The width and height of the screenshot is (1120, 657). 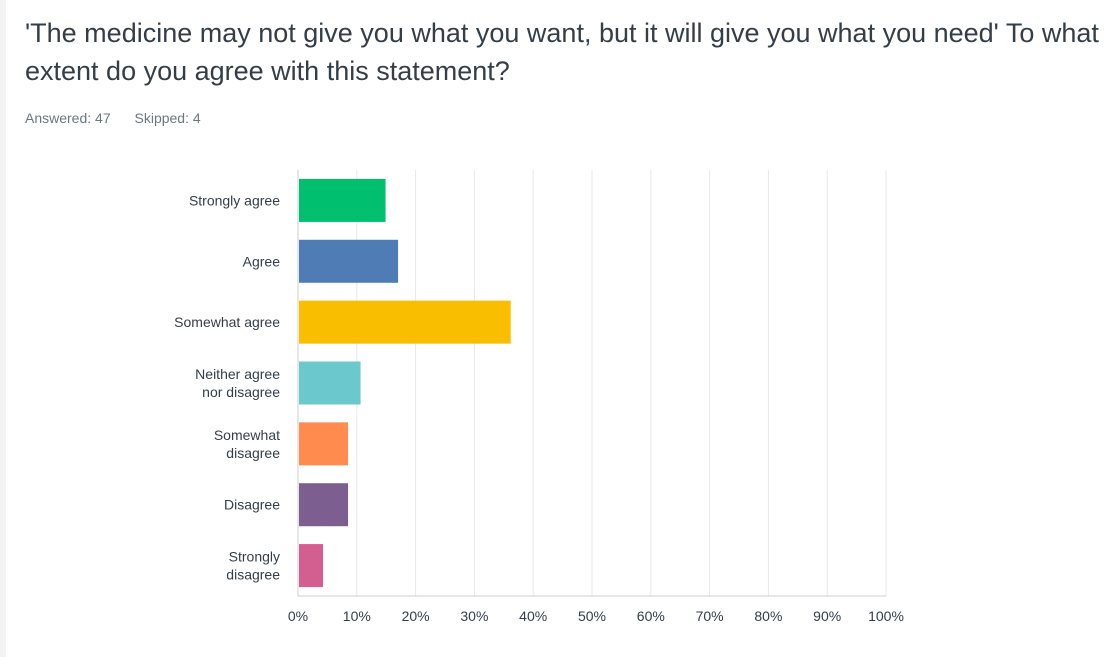 I want to click on y-category-label: Somewhat agree, so click(x=227, y=322).